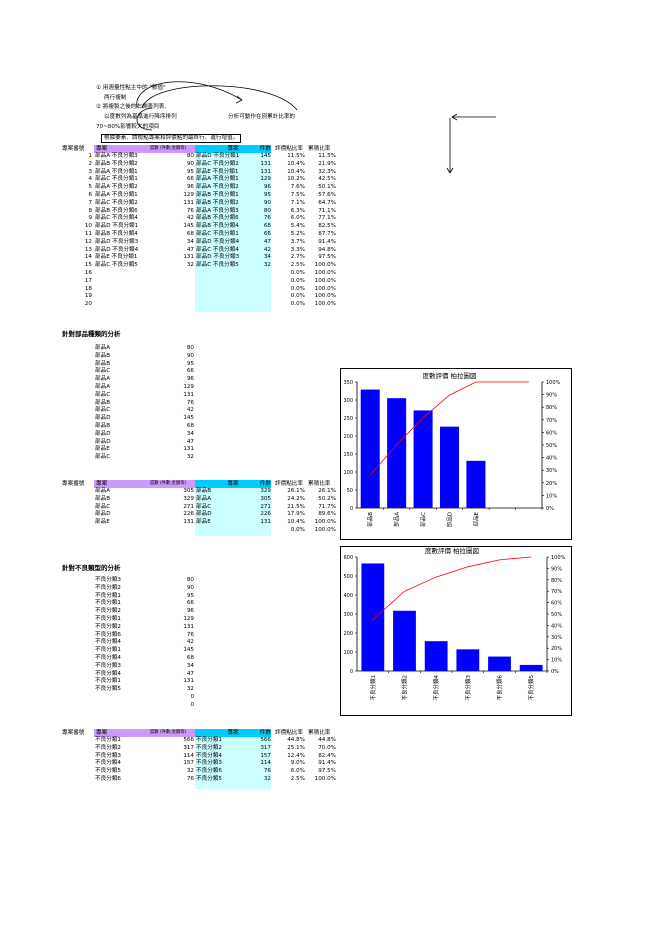 The image size is (662, 936). Describe the element at coordinates (217, 234) in the screenshot. I see `cell-item-sorted: 部品C 不良分類1` at that location.